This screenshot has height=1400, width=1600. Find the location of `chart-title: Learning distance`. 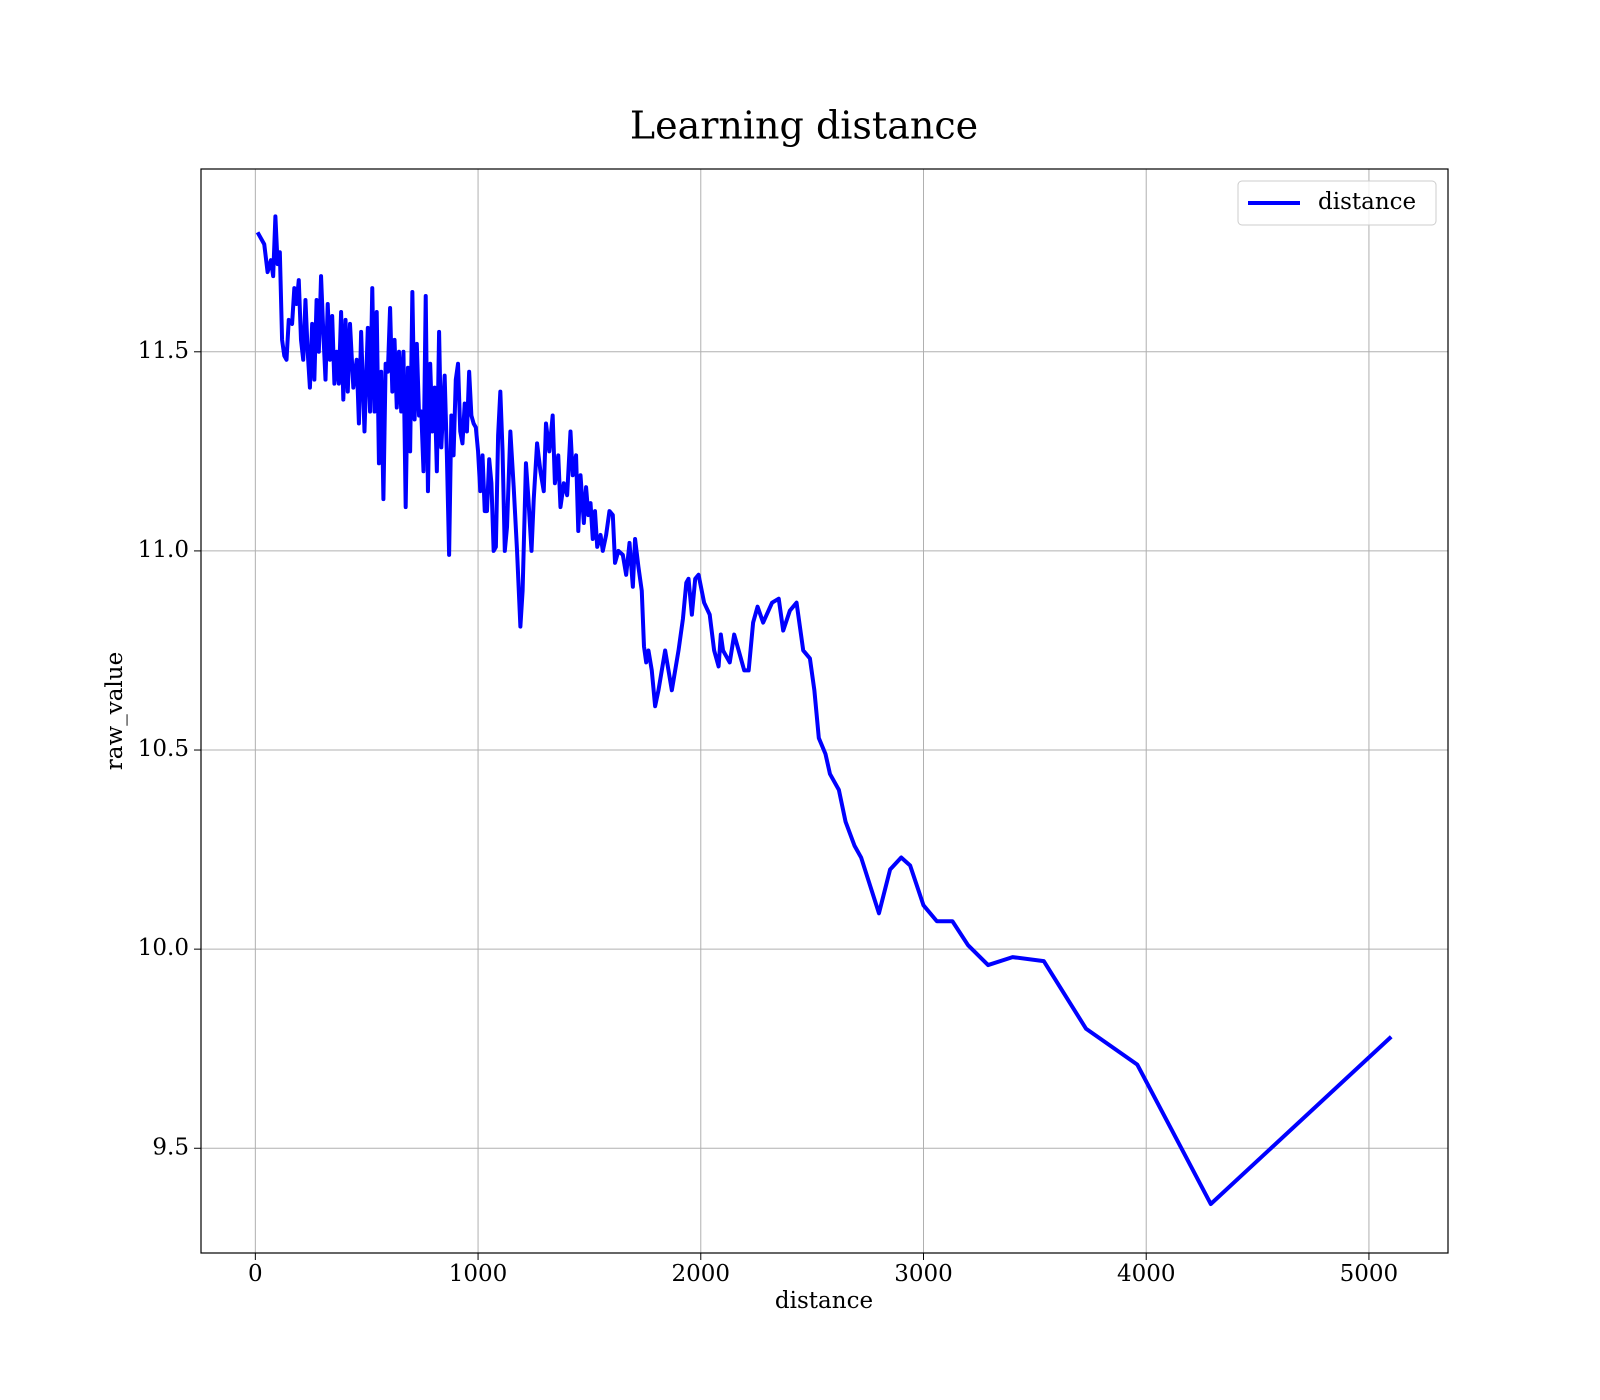

chart-title: Learning distance is located at coordinates (804, 126).